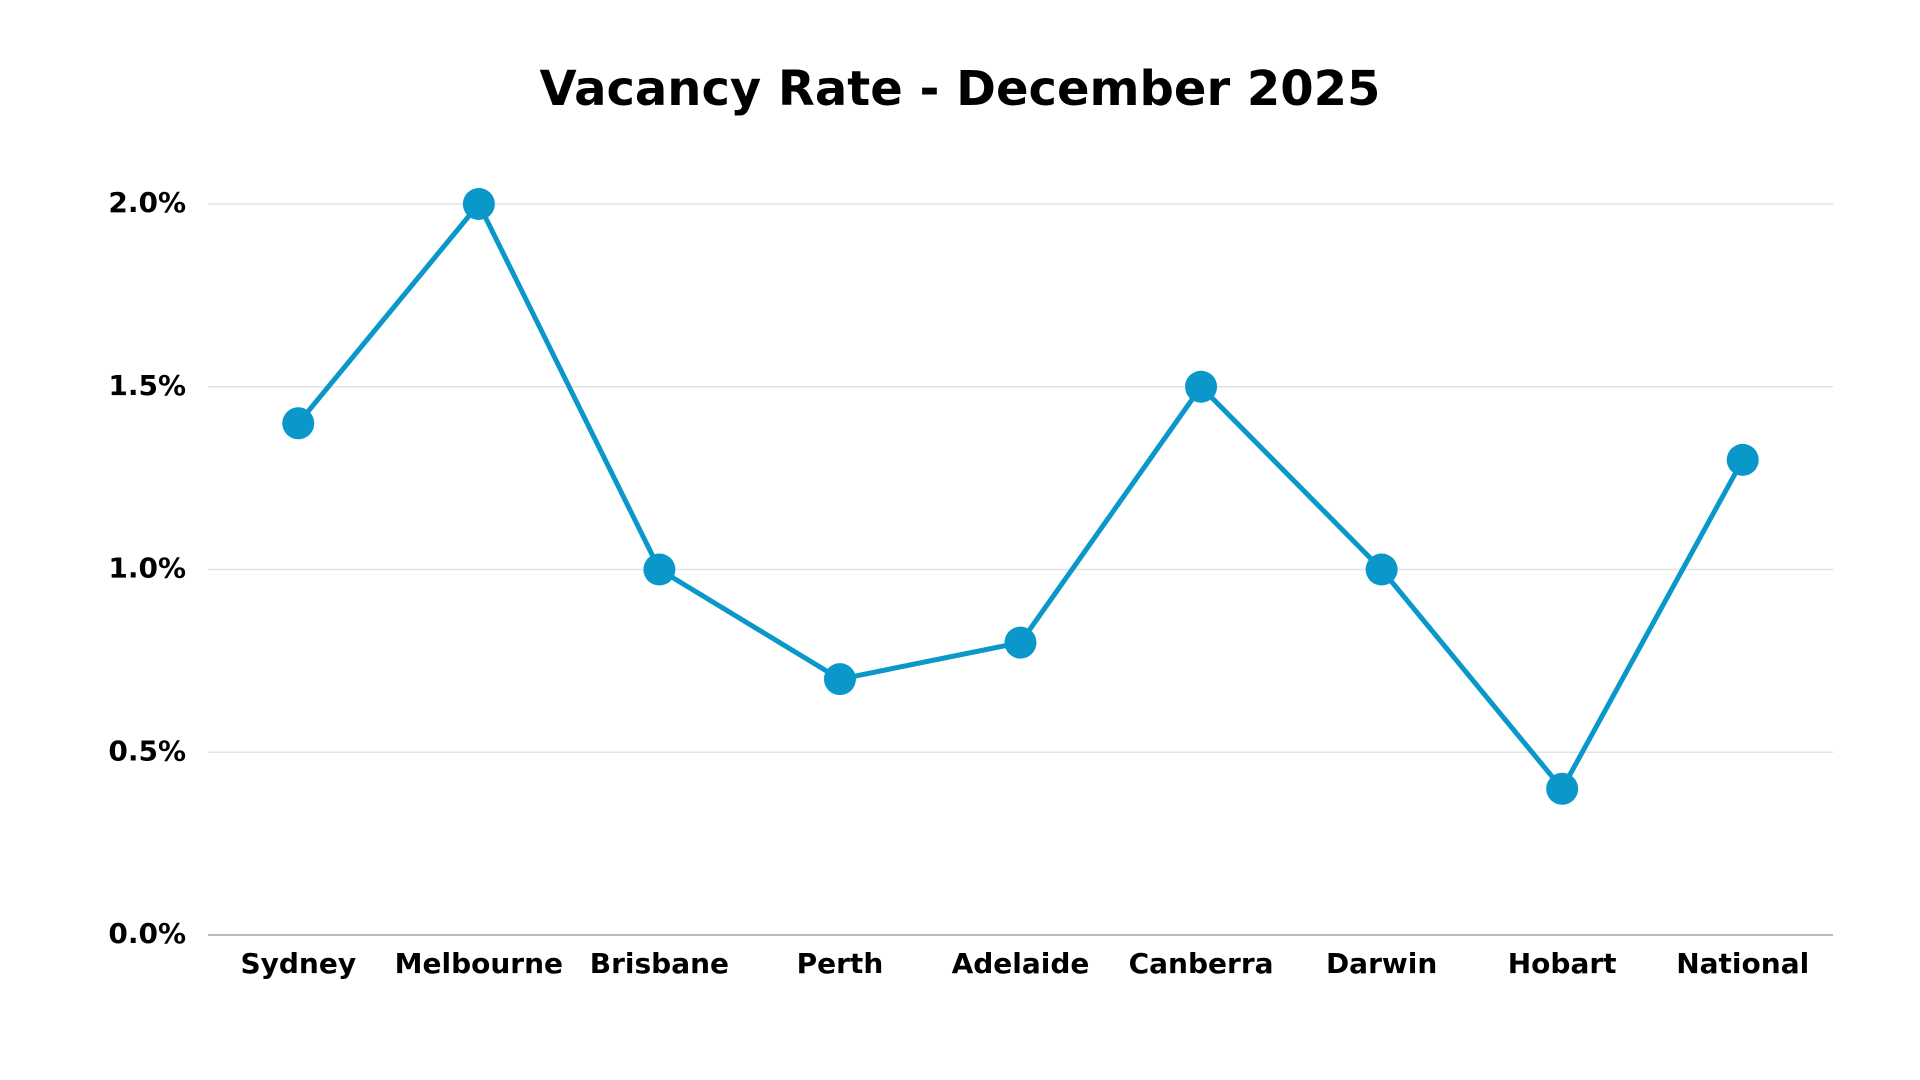 The height and width of the screenshot is (1080, 1920). I want to click on y-tick-label: 0.5%, so click(147, 750).